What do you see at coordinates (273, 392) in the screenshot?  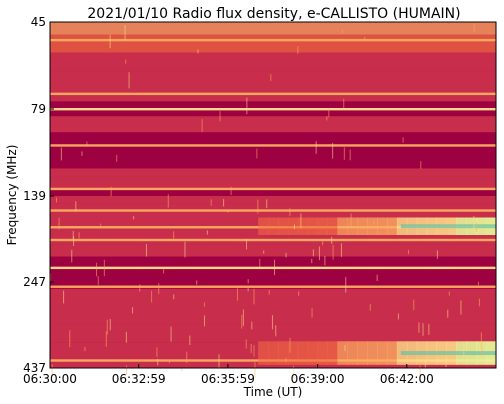 I see `x-axis-label: Time (UT)` at bounding box center [273, 392].